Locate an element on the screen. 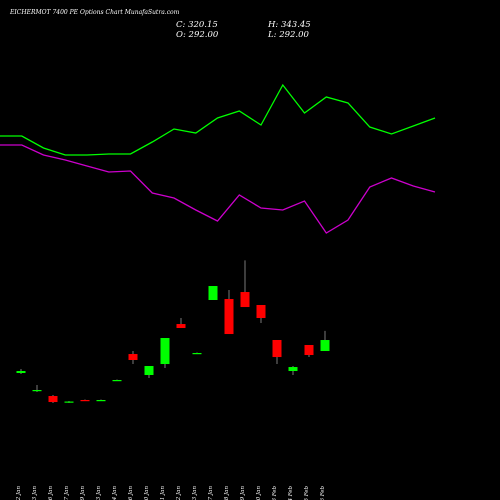 This screenshot has width=500, height=500. x-tick-label: 30 Jan is located at coordinates (259, 493).